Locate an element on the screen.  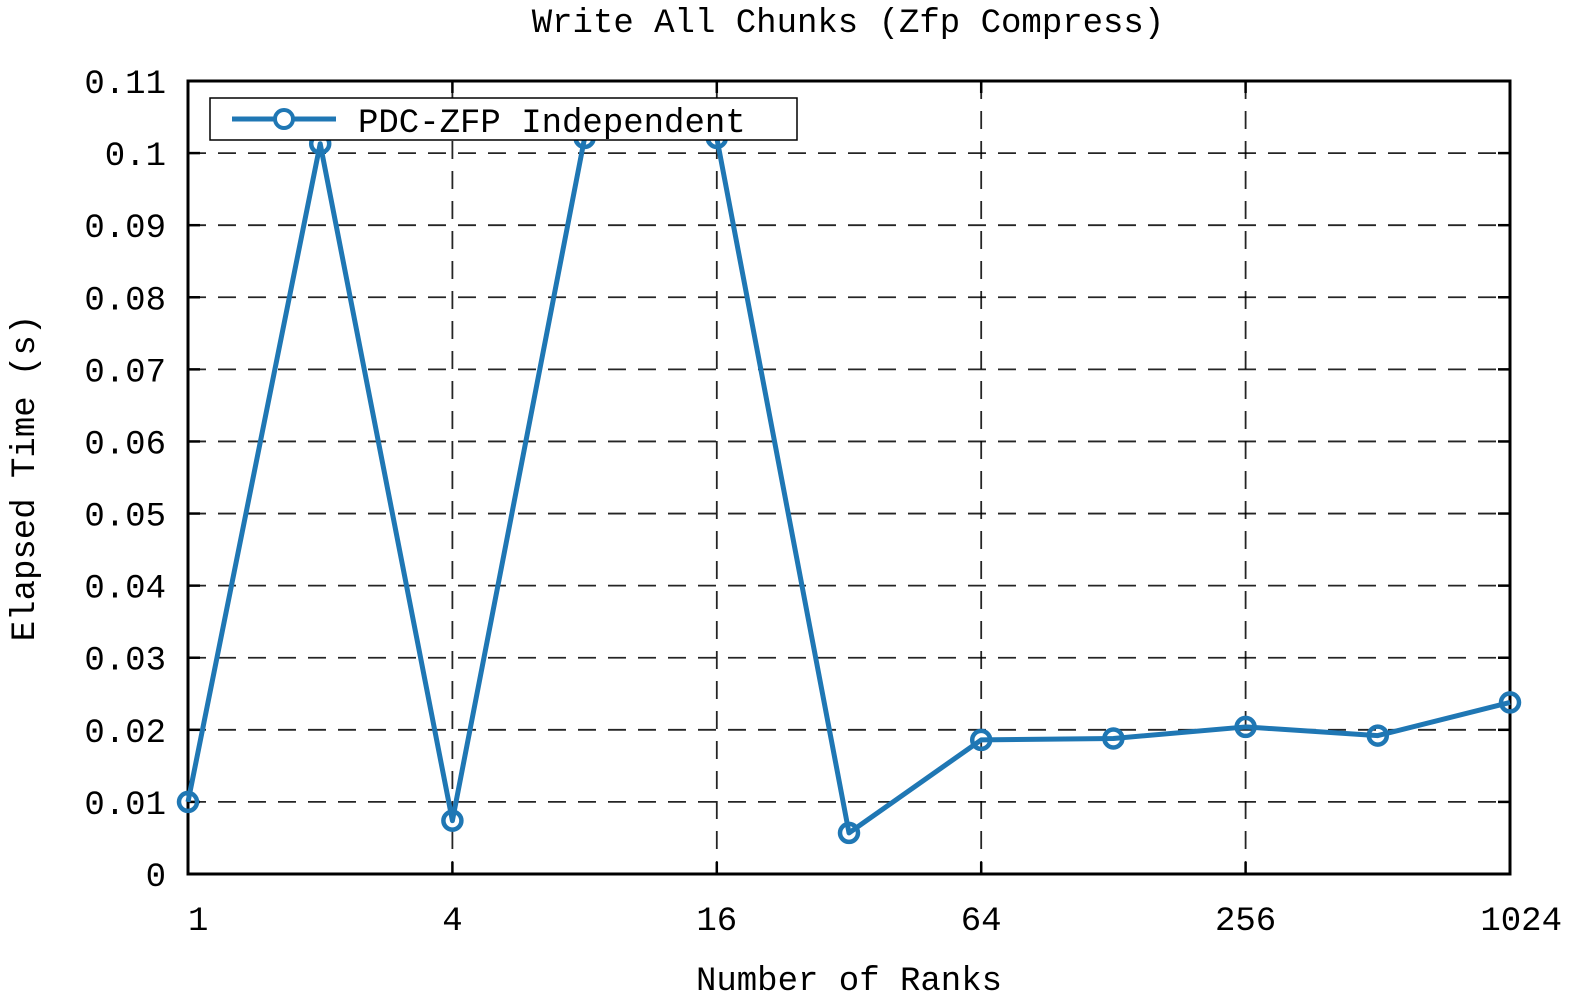
y-tick-label: 0.08 is located at coordinates (125, 301).